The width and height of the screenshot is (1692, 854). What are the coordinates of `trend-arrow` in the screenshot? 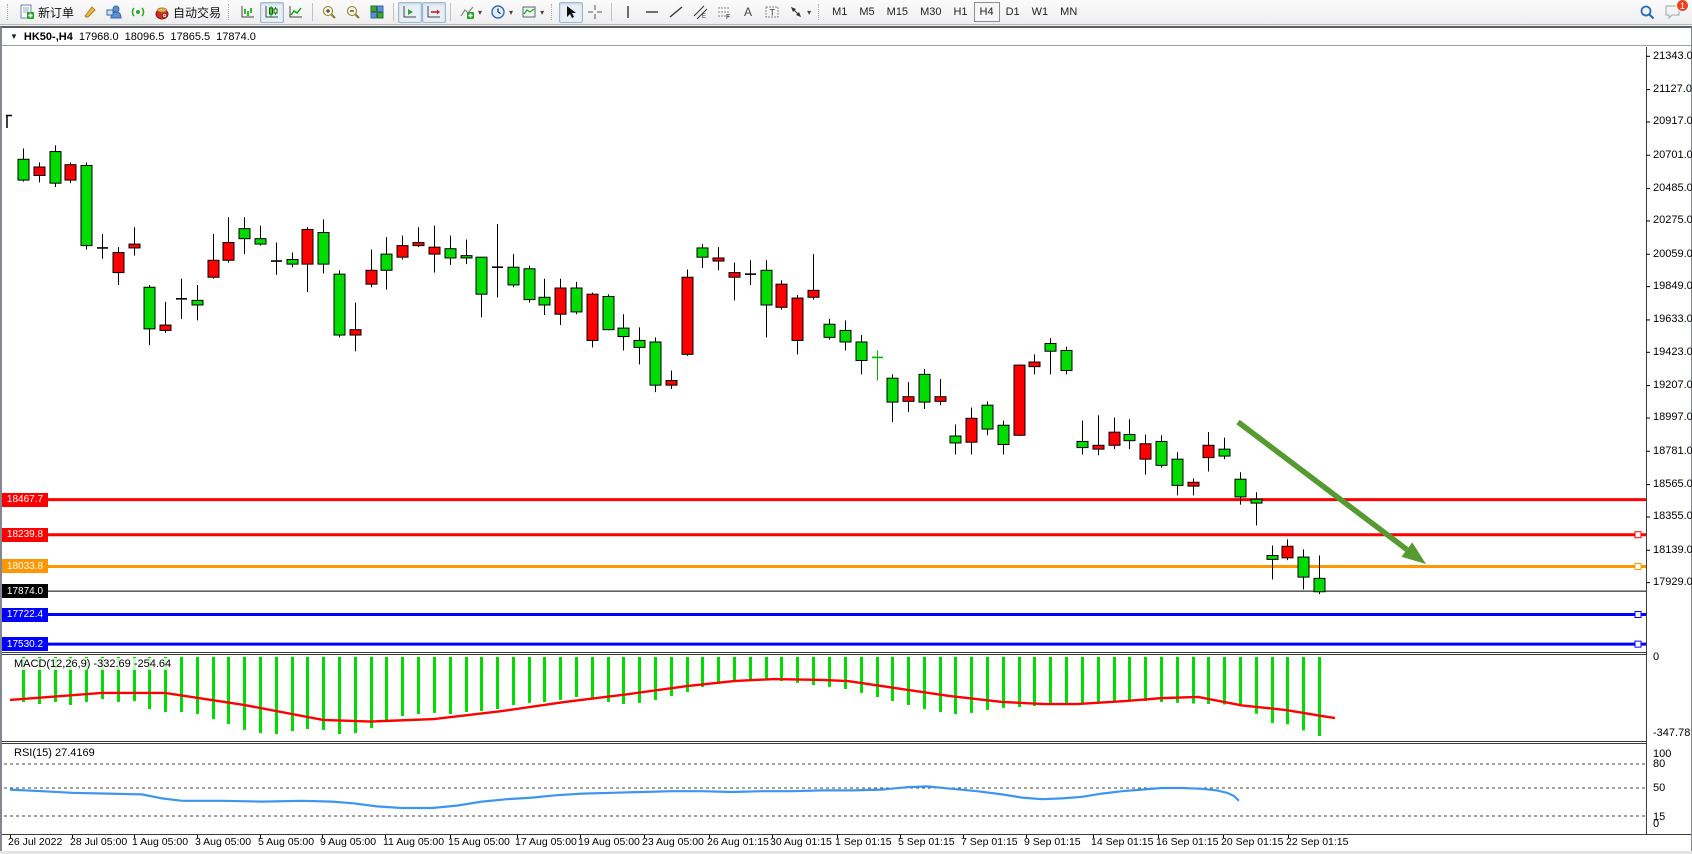 It's located at (1322, 485).